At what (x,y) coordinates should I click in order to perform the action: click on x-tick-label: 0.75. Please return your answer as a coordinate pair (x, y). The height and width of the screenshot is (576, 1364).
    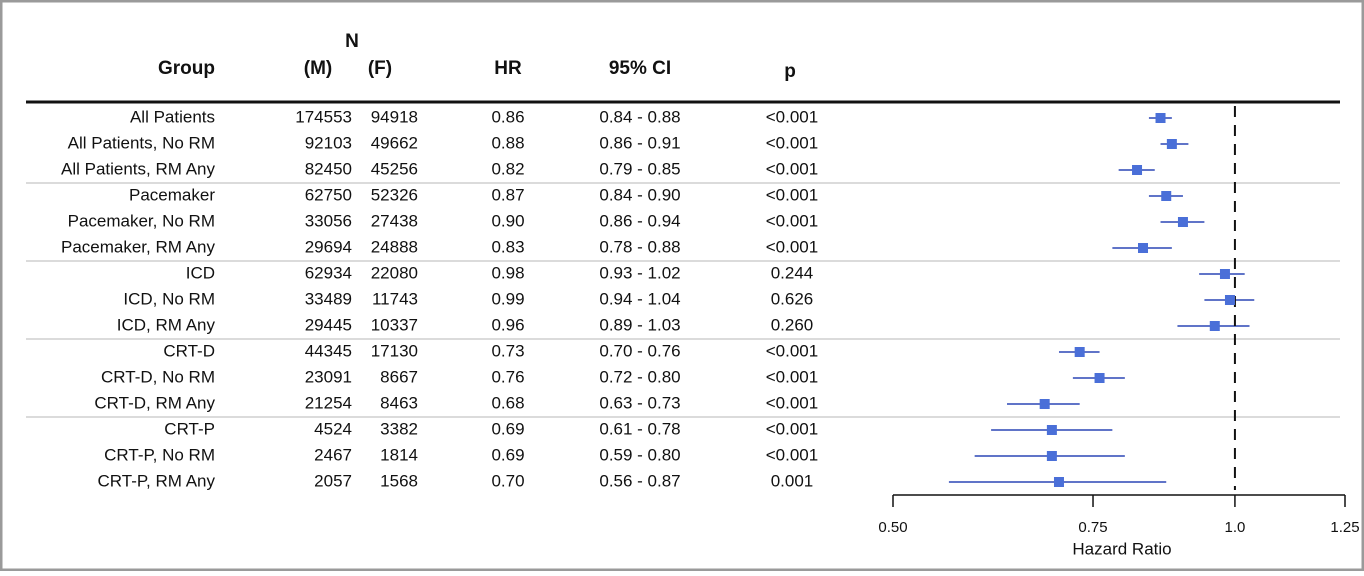
    Looking at the image, I should click on (1092, 527).